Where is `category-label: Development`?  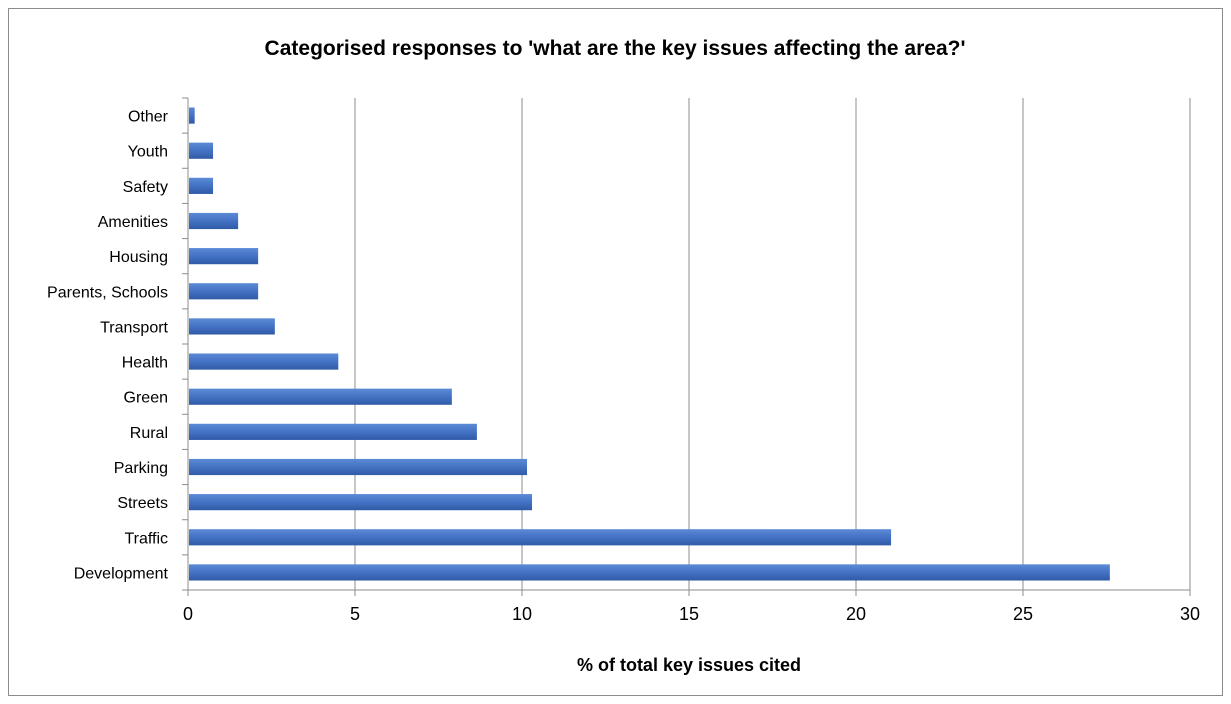 category-label: Development is located at coordinates (121, 573).